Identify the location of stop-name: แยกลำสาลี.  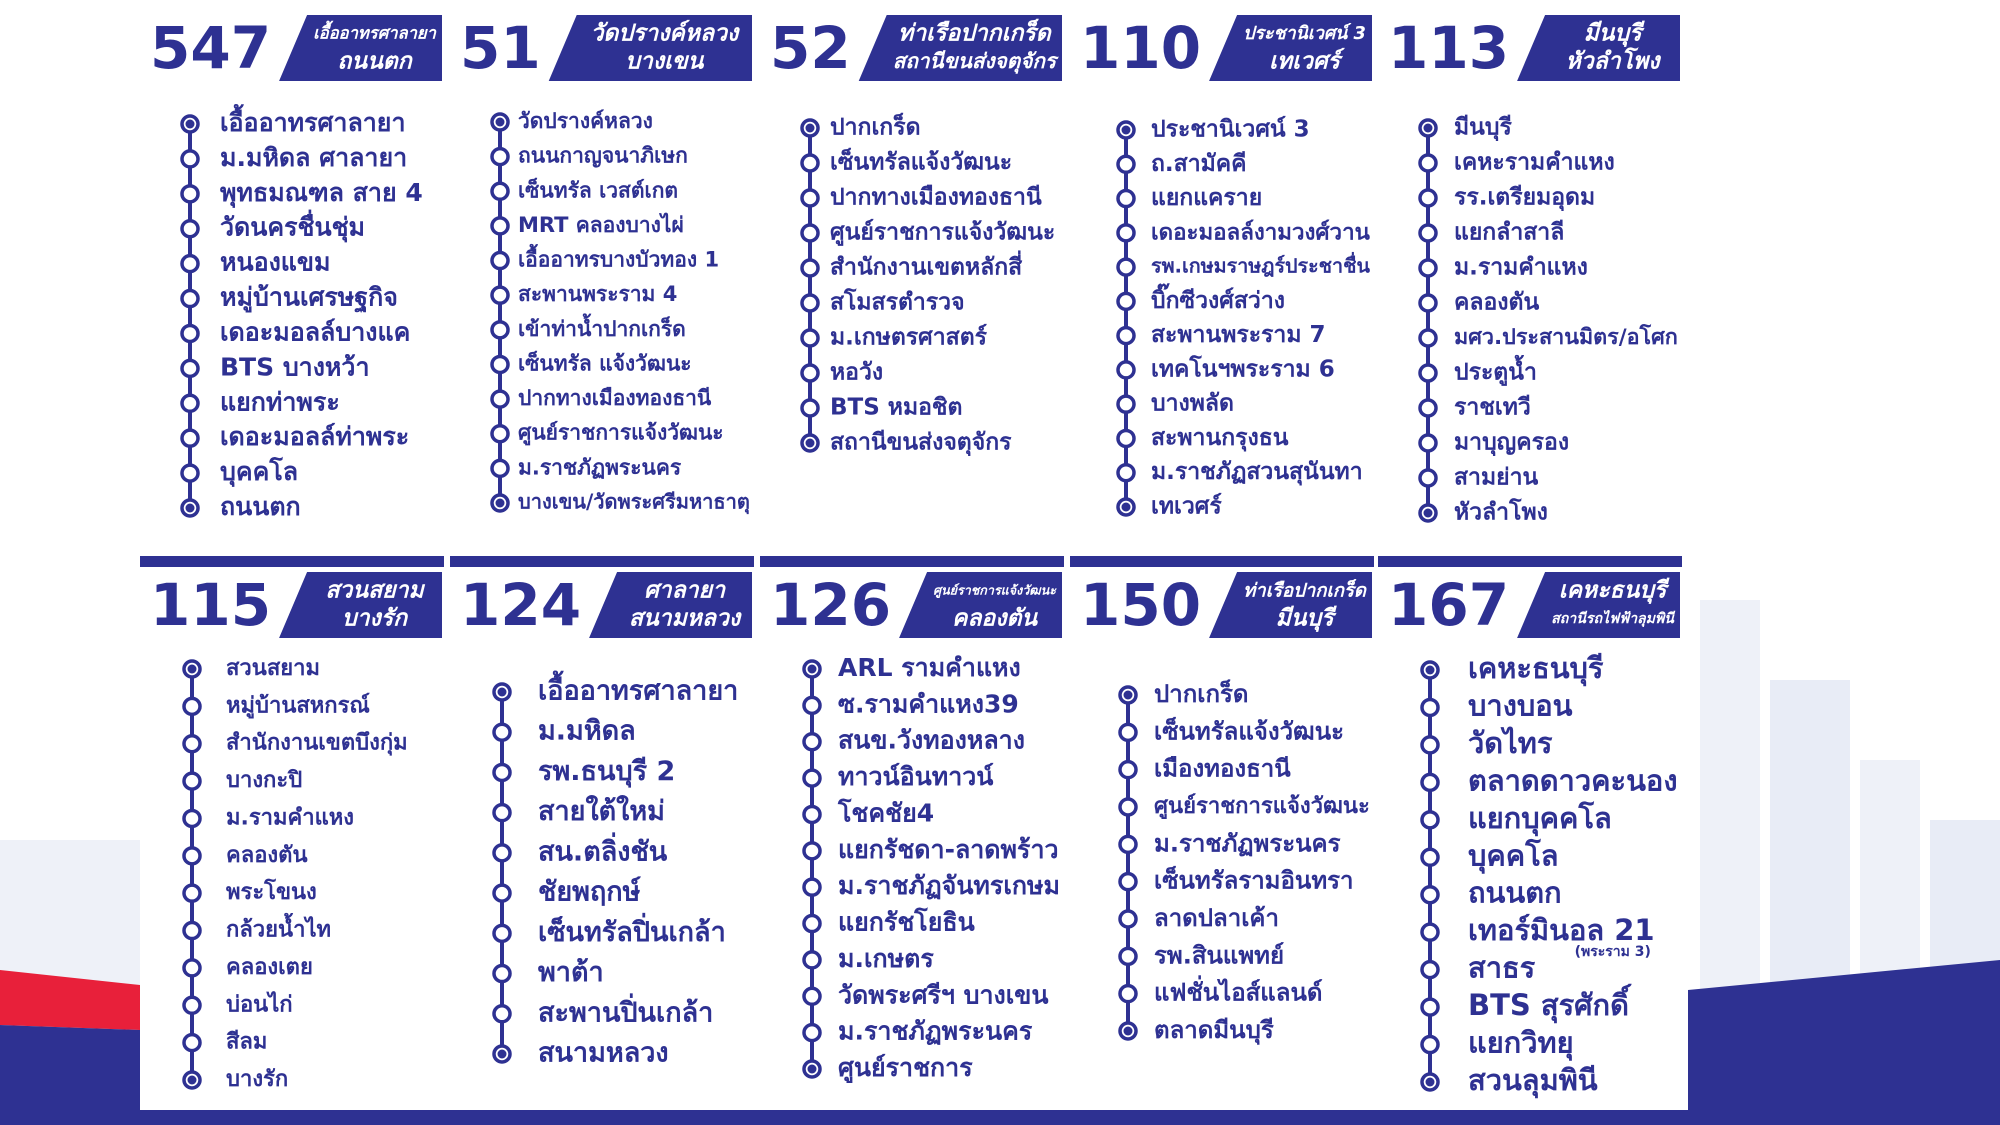
(1509, 233).